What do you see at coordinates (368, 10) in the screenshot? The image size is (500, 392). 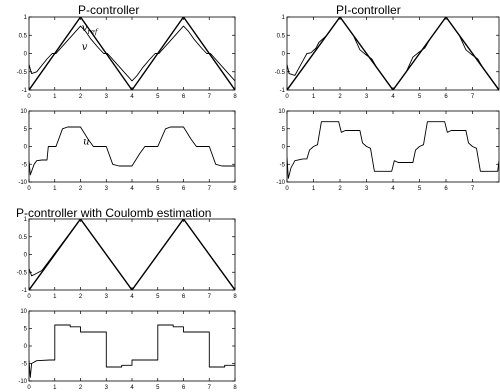 I see `chart-title-pi-controller: PI-controller` at bounding box center [368, 10].